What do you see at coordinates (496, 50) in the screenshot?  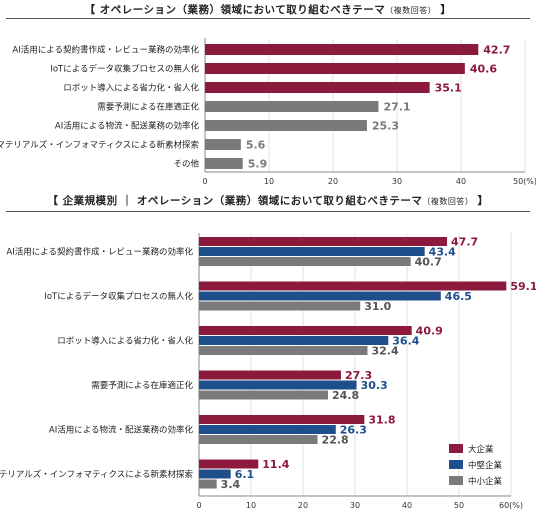 I see `chart1-value-label: 42.7` at bounding box center [496, 50].